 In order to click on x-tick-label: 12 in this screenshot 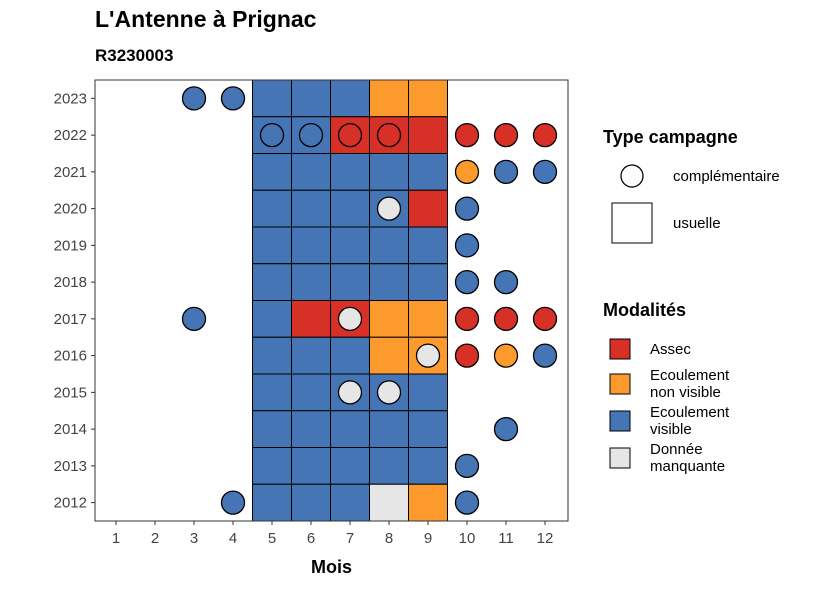, I will do `click(545, 538)`.